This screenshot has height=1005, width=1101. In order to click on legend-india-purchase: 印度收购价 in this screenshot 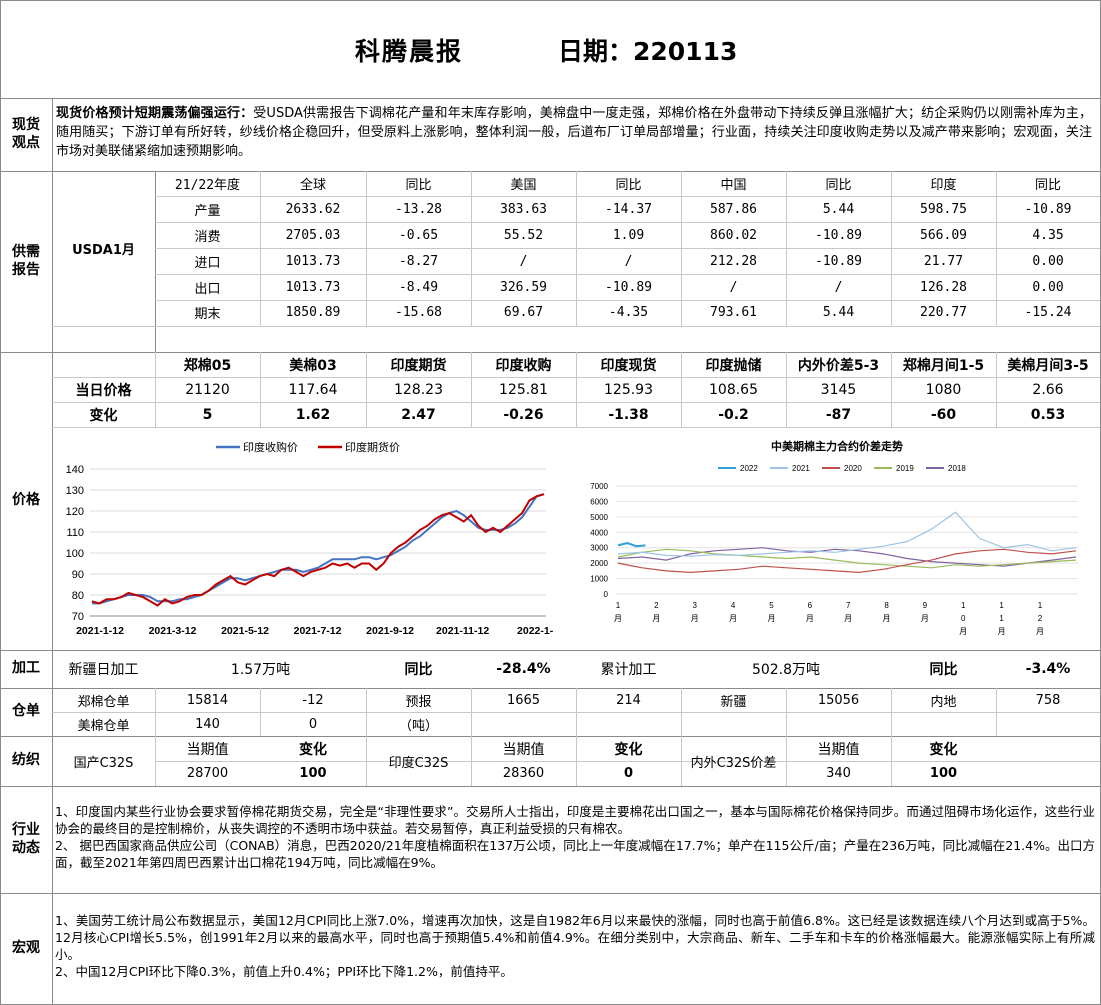, I will do `click(270, 447)`.